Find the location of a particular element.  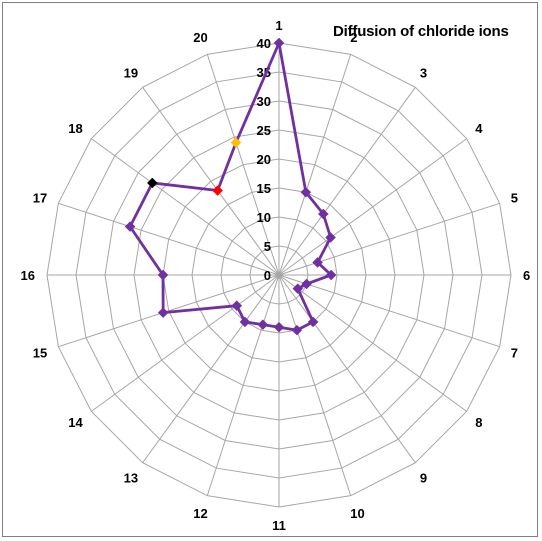

category-label: 8 is located at coordinates (478, 422).